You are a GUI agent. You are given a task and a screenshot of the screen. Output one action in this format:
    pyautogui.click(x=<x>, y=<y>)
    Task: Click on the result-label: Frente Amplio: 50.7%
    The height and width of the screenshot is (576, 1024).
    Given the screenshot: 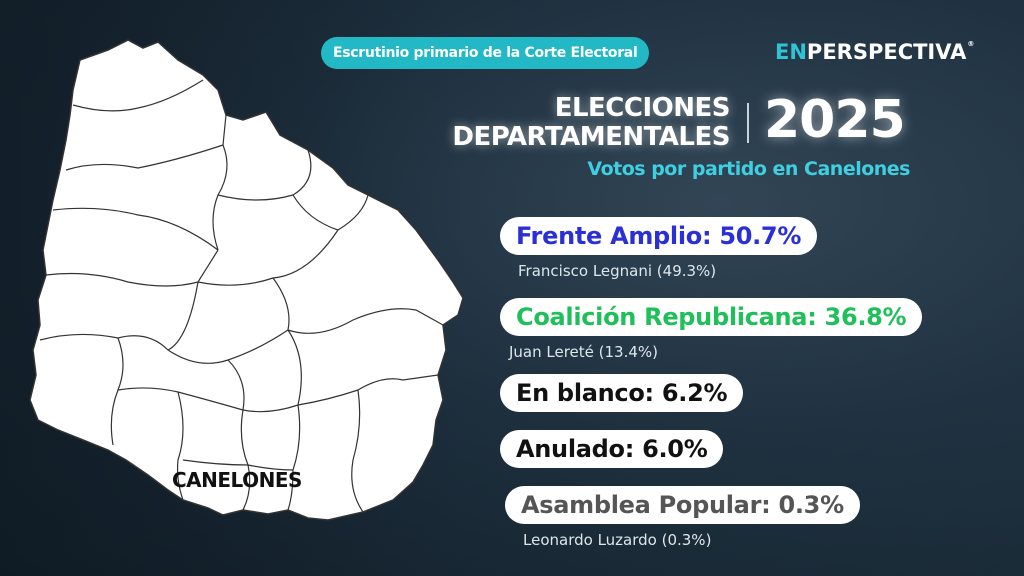 What is the action you would take?
    pyautogui.click(x=659, y=236)
    